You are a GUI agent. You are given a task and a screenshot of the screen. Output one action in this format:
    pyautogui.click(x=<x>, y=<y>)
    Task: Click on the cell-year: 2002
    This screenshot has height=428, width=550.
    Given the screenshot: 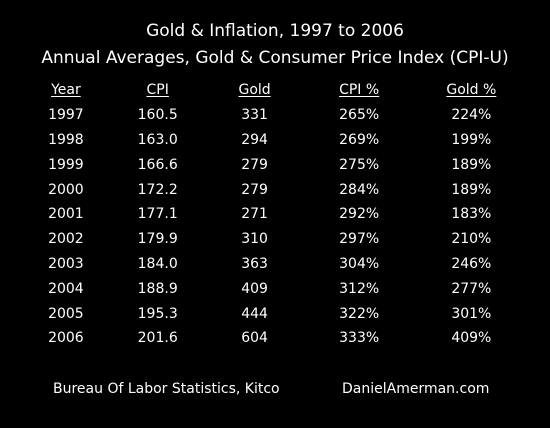 What is the action you would take?
    pyautogui.click(x=66, y=239)
    